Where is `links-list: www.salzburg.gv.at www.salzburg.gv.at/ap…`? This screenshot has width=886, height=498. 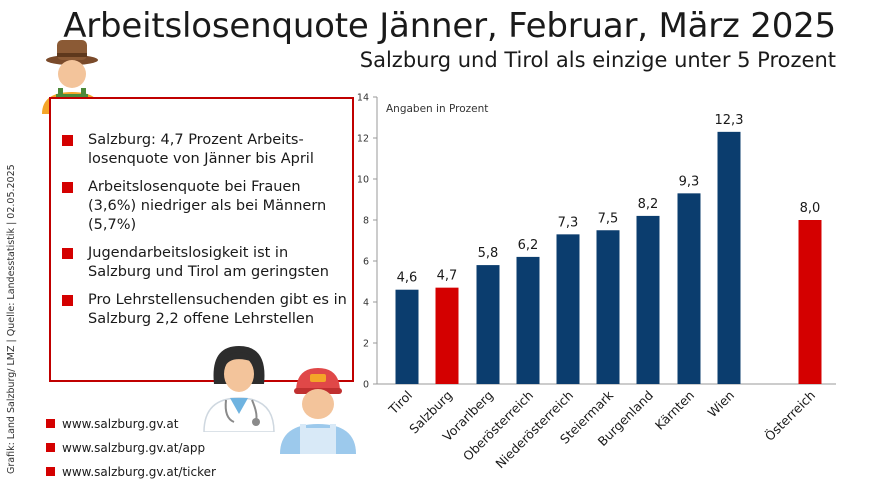
links-list: www.salzburg.gv.at www.salzburg.gv.at/ap… is located at coordinates (131, 453).